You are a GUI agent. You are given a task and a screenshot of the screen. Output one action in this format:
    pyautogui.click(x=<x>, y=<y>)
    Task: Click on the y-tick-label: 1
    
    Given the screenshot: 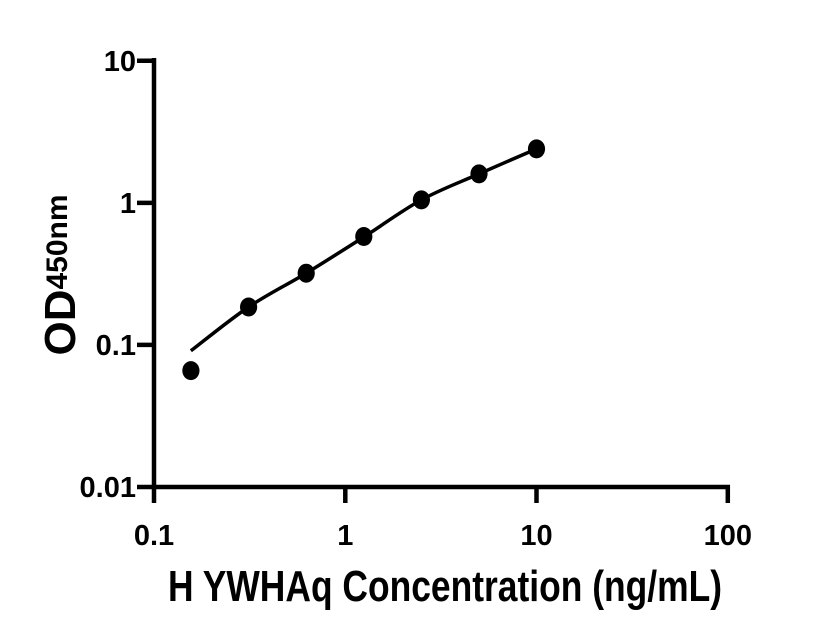 What is the action you would take?
    pyautogui.click(x=128, y=204)
    